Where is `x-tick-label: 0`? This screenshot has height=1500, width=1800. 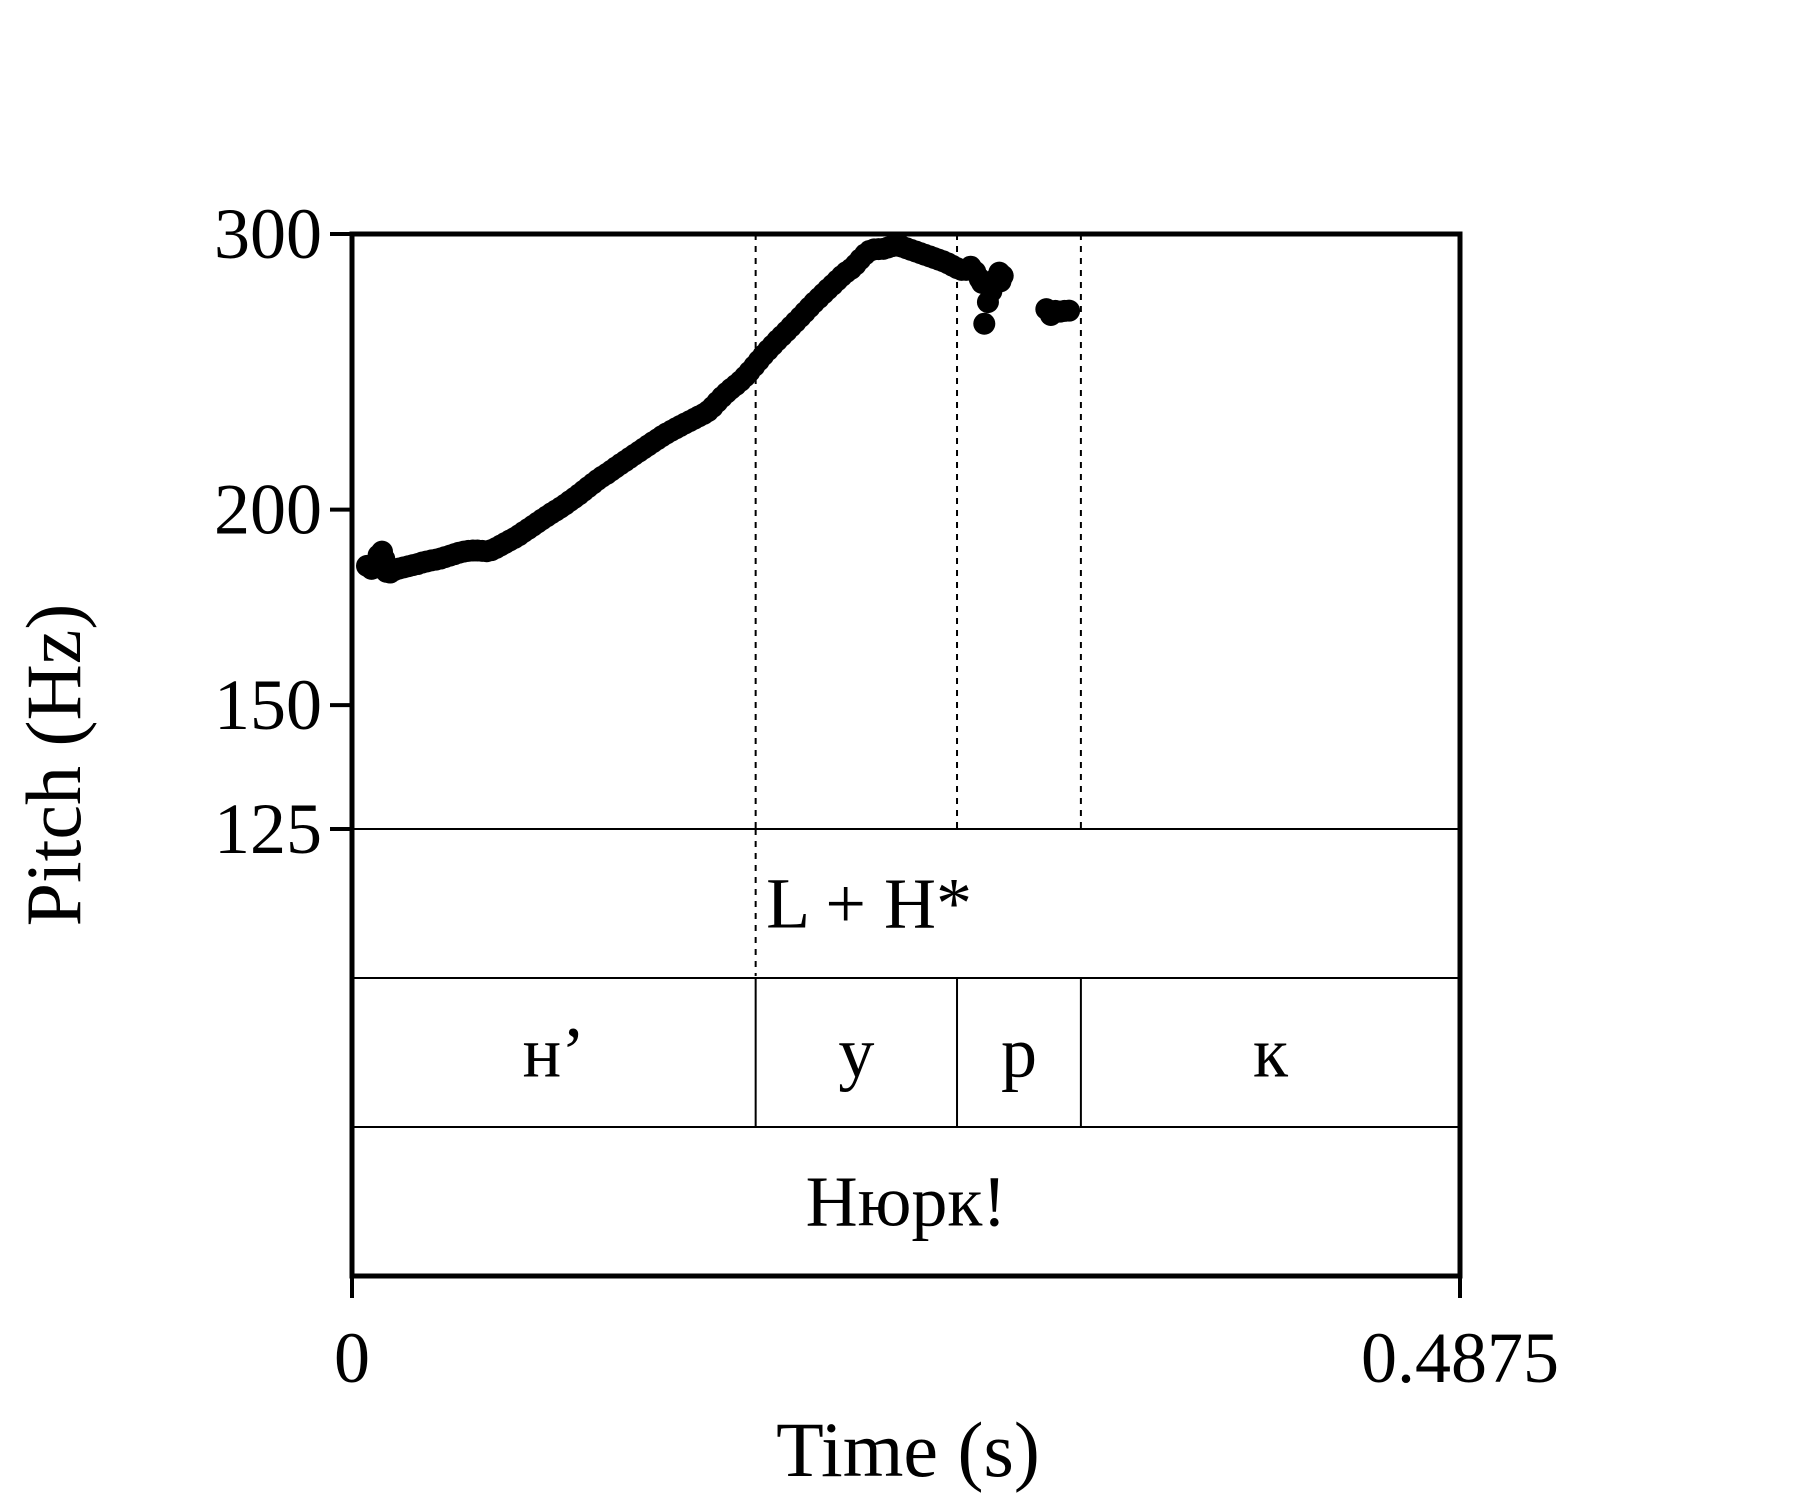 x-tick-label: 0 is located at coordinates (352, 1358).